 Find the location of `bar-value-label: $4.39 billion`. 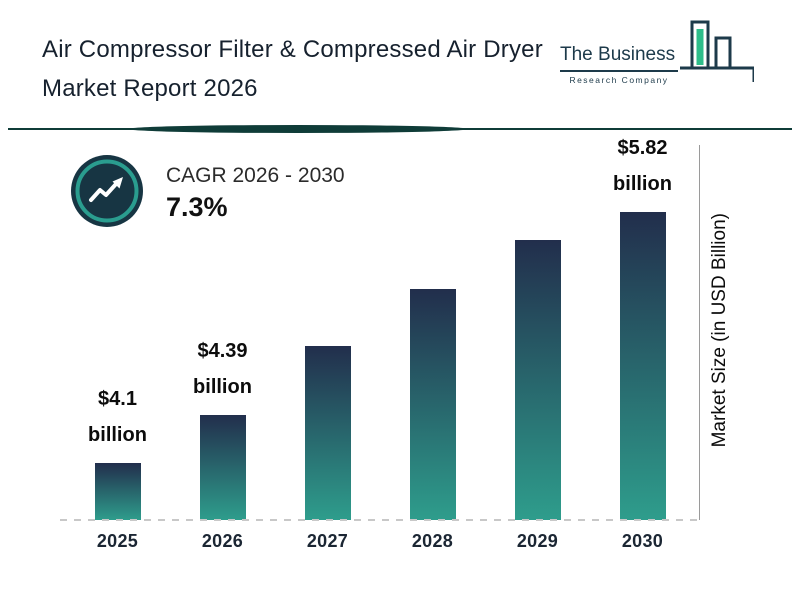

bar-value-label: $4.39 billion is located at coordinates (222, 369).